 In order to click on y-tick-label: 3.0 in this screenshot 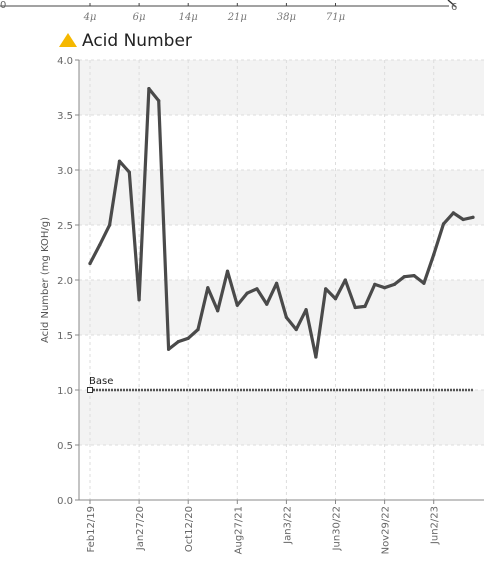, I will do `click(65, 171)`.